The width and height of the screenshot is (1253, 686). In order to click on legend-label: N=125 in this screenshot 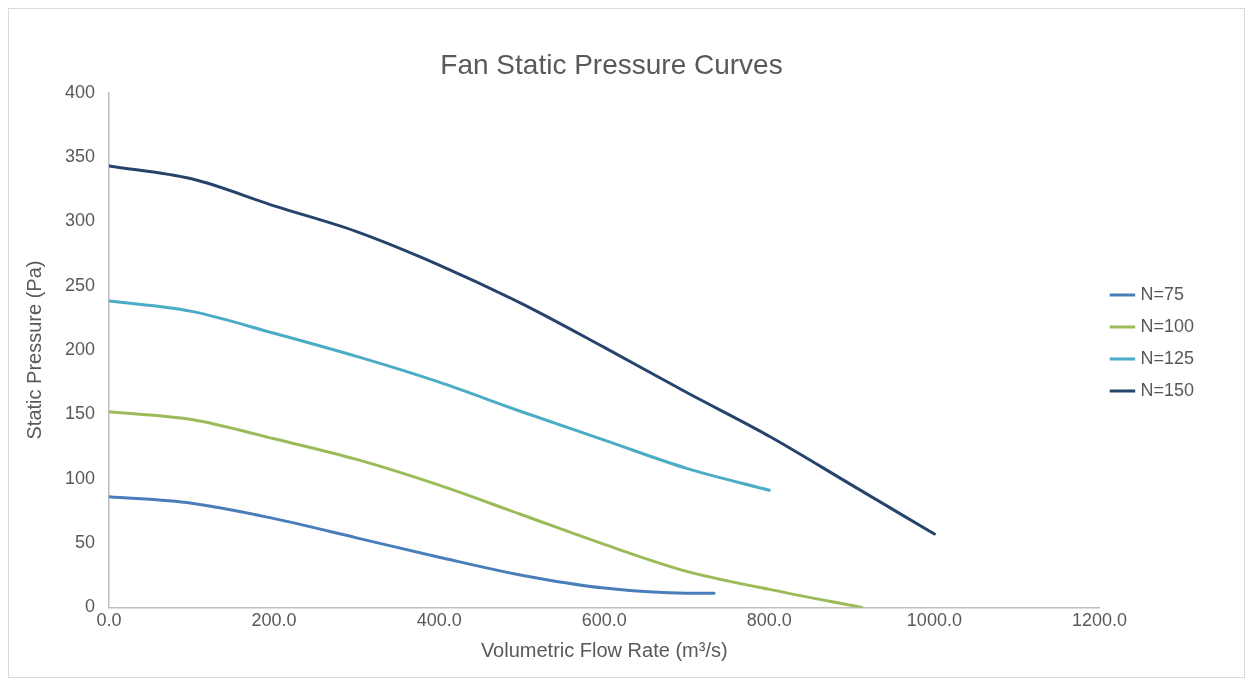, I will do `click(1167, 357)`.